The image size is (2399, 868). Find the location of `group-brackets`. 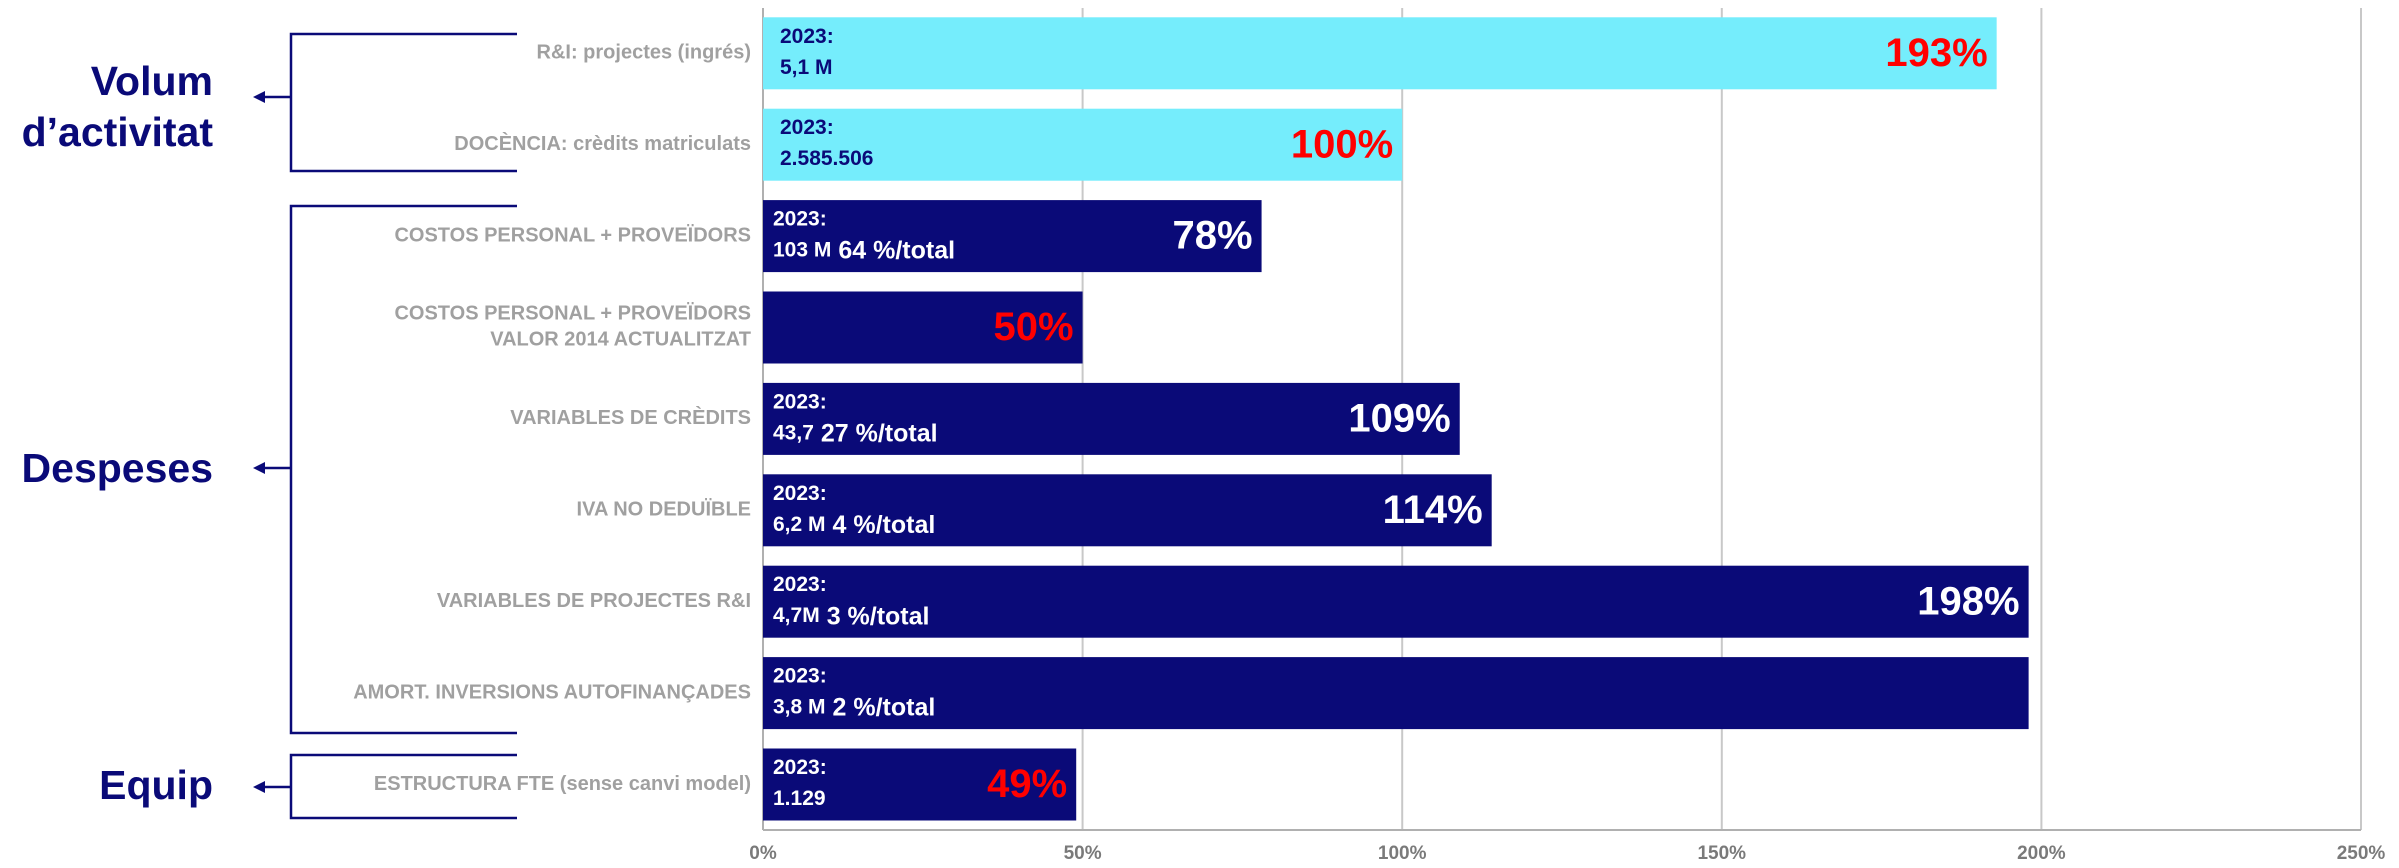

group-brackets is located at coordinates (385, 426).